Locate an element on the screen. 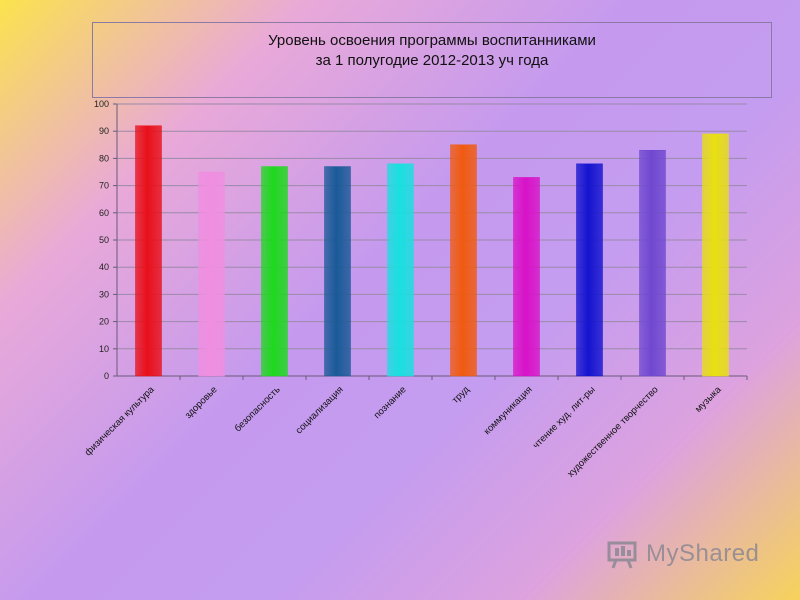  y-tick-label: 10 is located at coordinates (104, 349).